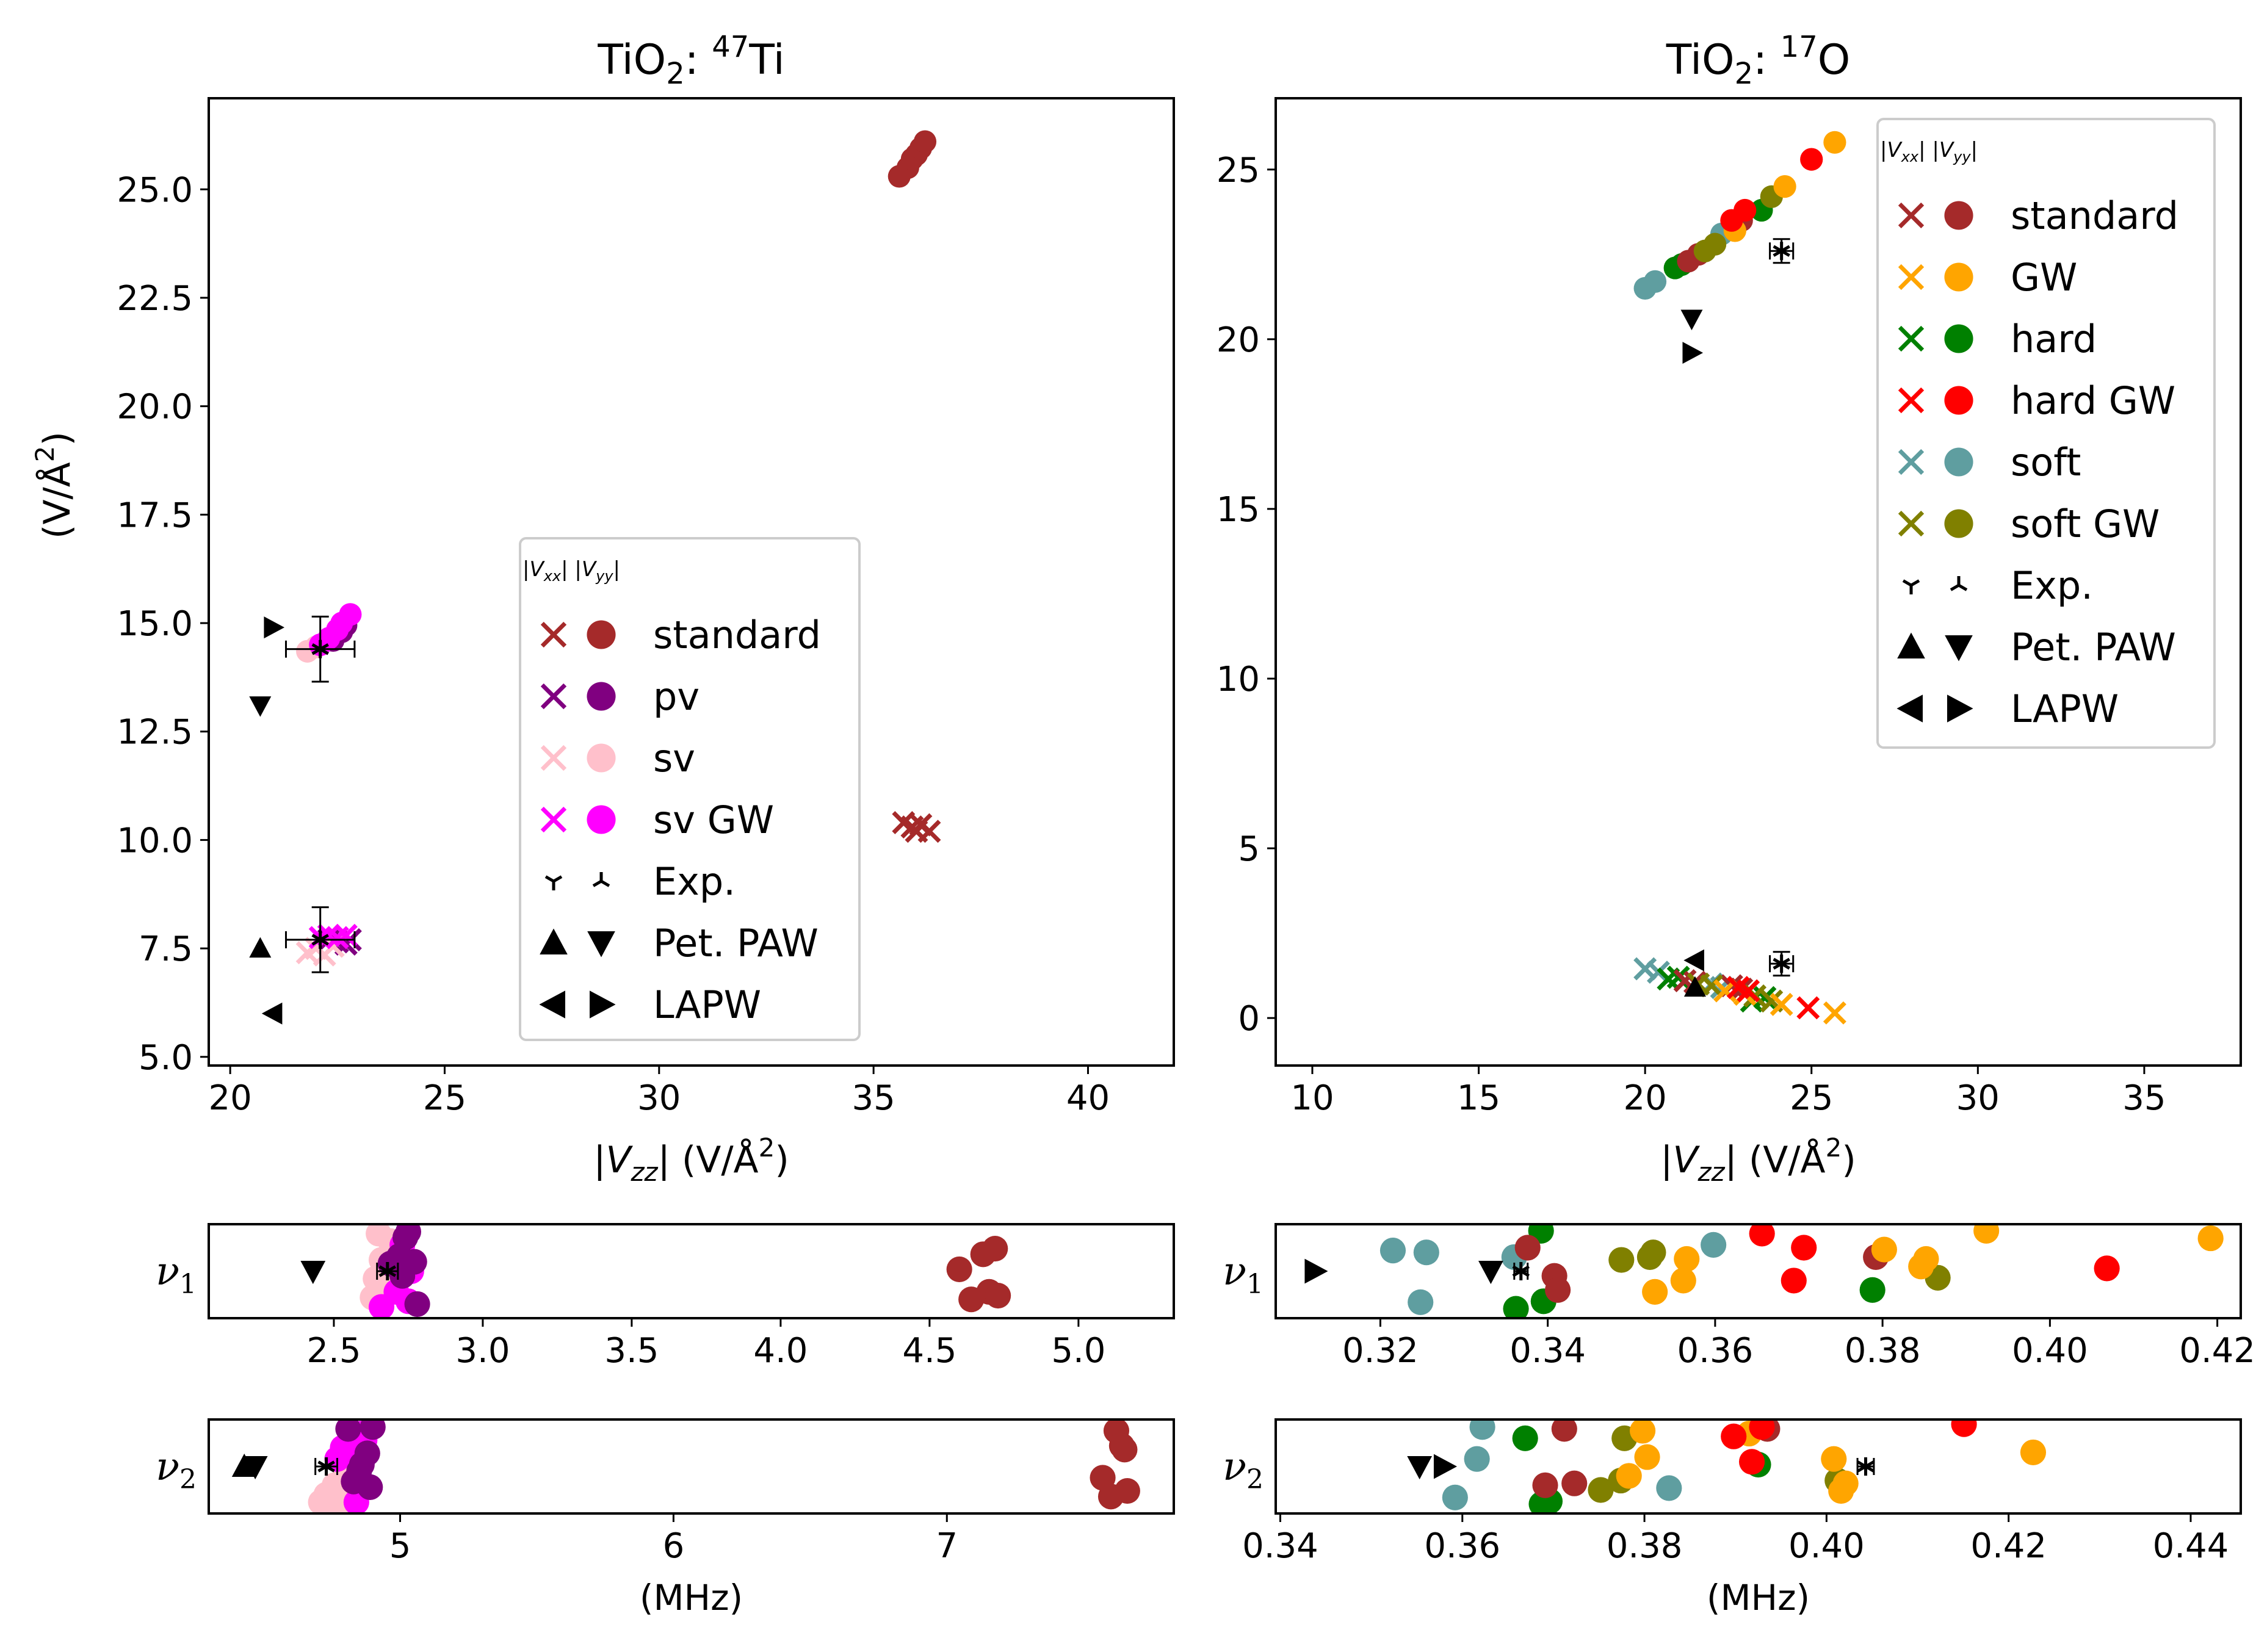  What do you see at coordinates (1974, 150) in the screenshot?
I see `legend-header-part: |` at bounding box center [1974, 150].